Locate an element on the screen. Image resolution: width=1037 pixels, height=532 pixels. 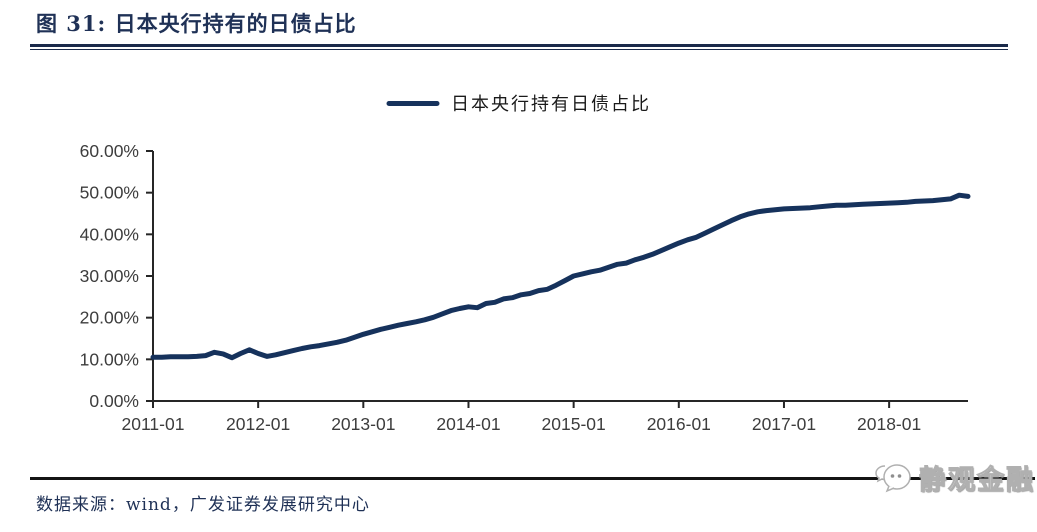
y-axis-tick-label: 50.00% is located at coordinates (109, 193).